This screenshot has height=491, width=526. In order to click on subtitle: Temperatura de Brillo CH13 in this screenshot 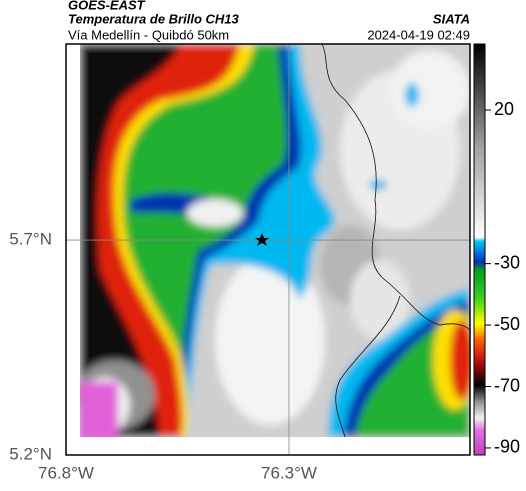, I will do `click(154, 18)`.